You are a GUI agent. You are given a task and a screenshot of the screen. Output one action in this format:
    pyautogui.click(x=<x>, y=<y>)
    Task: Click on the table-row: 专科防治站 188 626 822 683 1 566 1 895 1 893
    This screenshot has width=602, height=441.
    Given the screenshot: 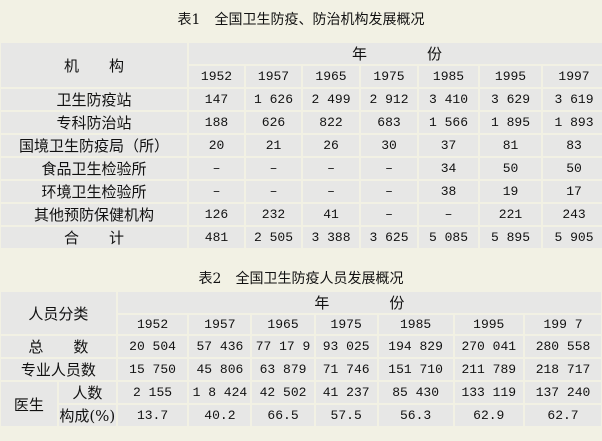 What is the action you would take?
    pyautogui.click(x=301, y=122)
    